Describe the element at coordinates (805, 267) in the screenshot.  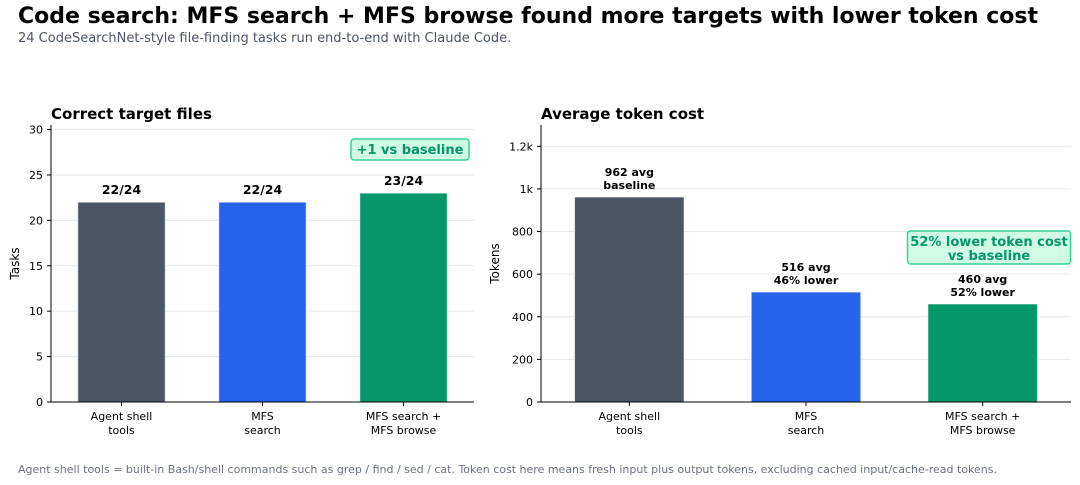
I see `bar-value-label: 516 avg` at that location.